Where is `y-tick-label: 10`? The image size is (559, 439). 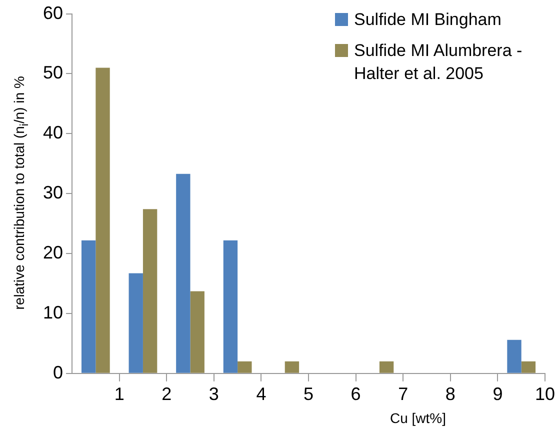
y-tick-label: 10 is located at coordinates (53, 312).